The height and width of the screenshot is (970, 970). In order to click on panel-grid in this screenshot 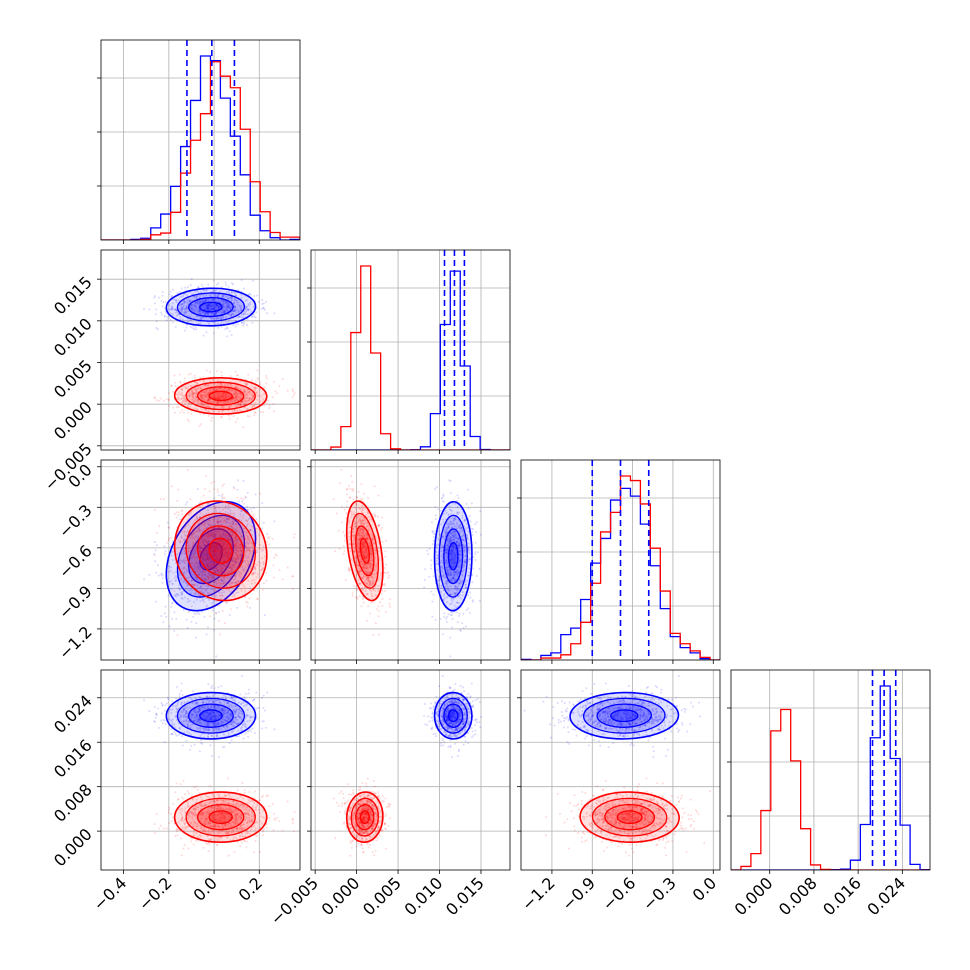, I will do `click(200, 350)`.